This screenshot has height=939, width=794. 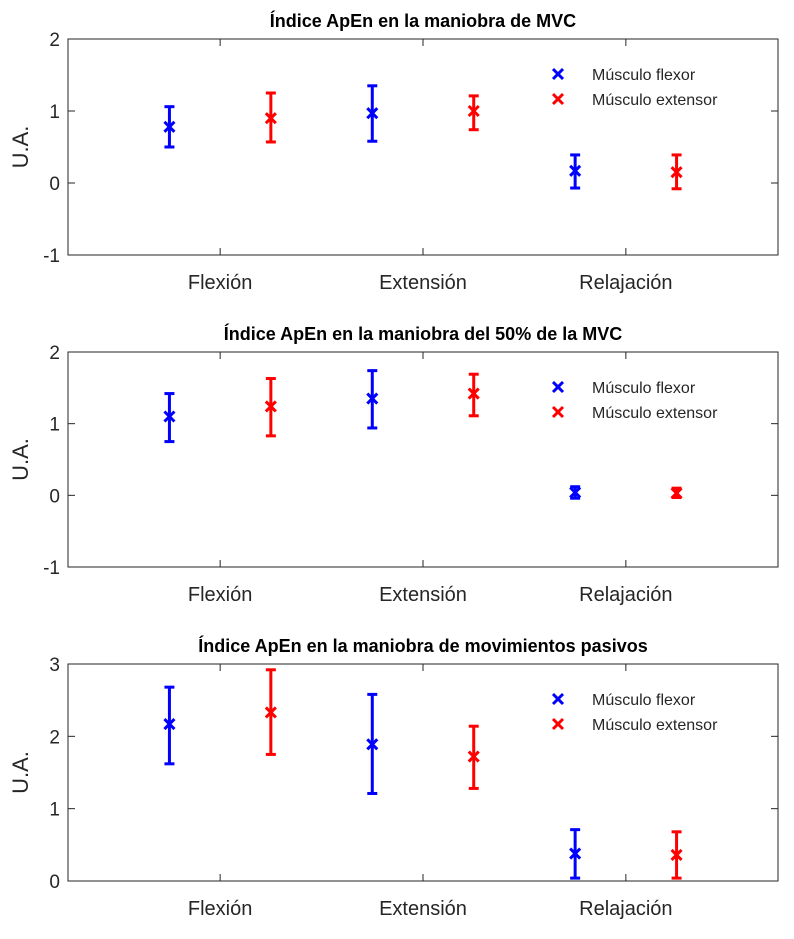 What do you see at coordinates (423, 20) in the screenshot?
I see `chart-title: Índice ApEn en la maniobra de MVC` at bounding box center [423, 20].